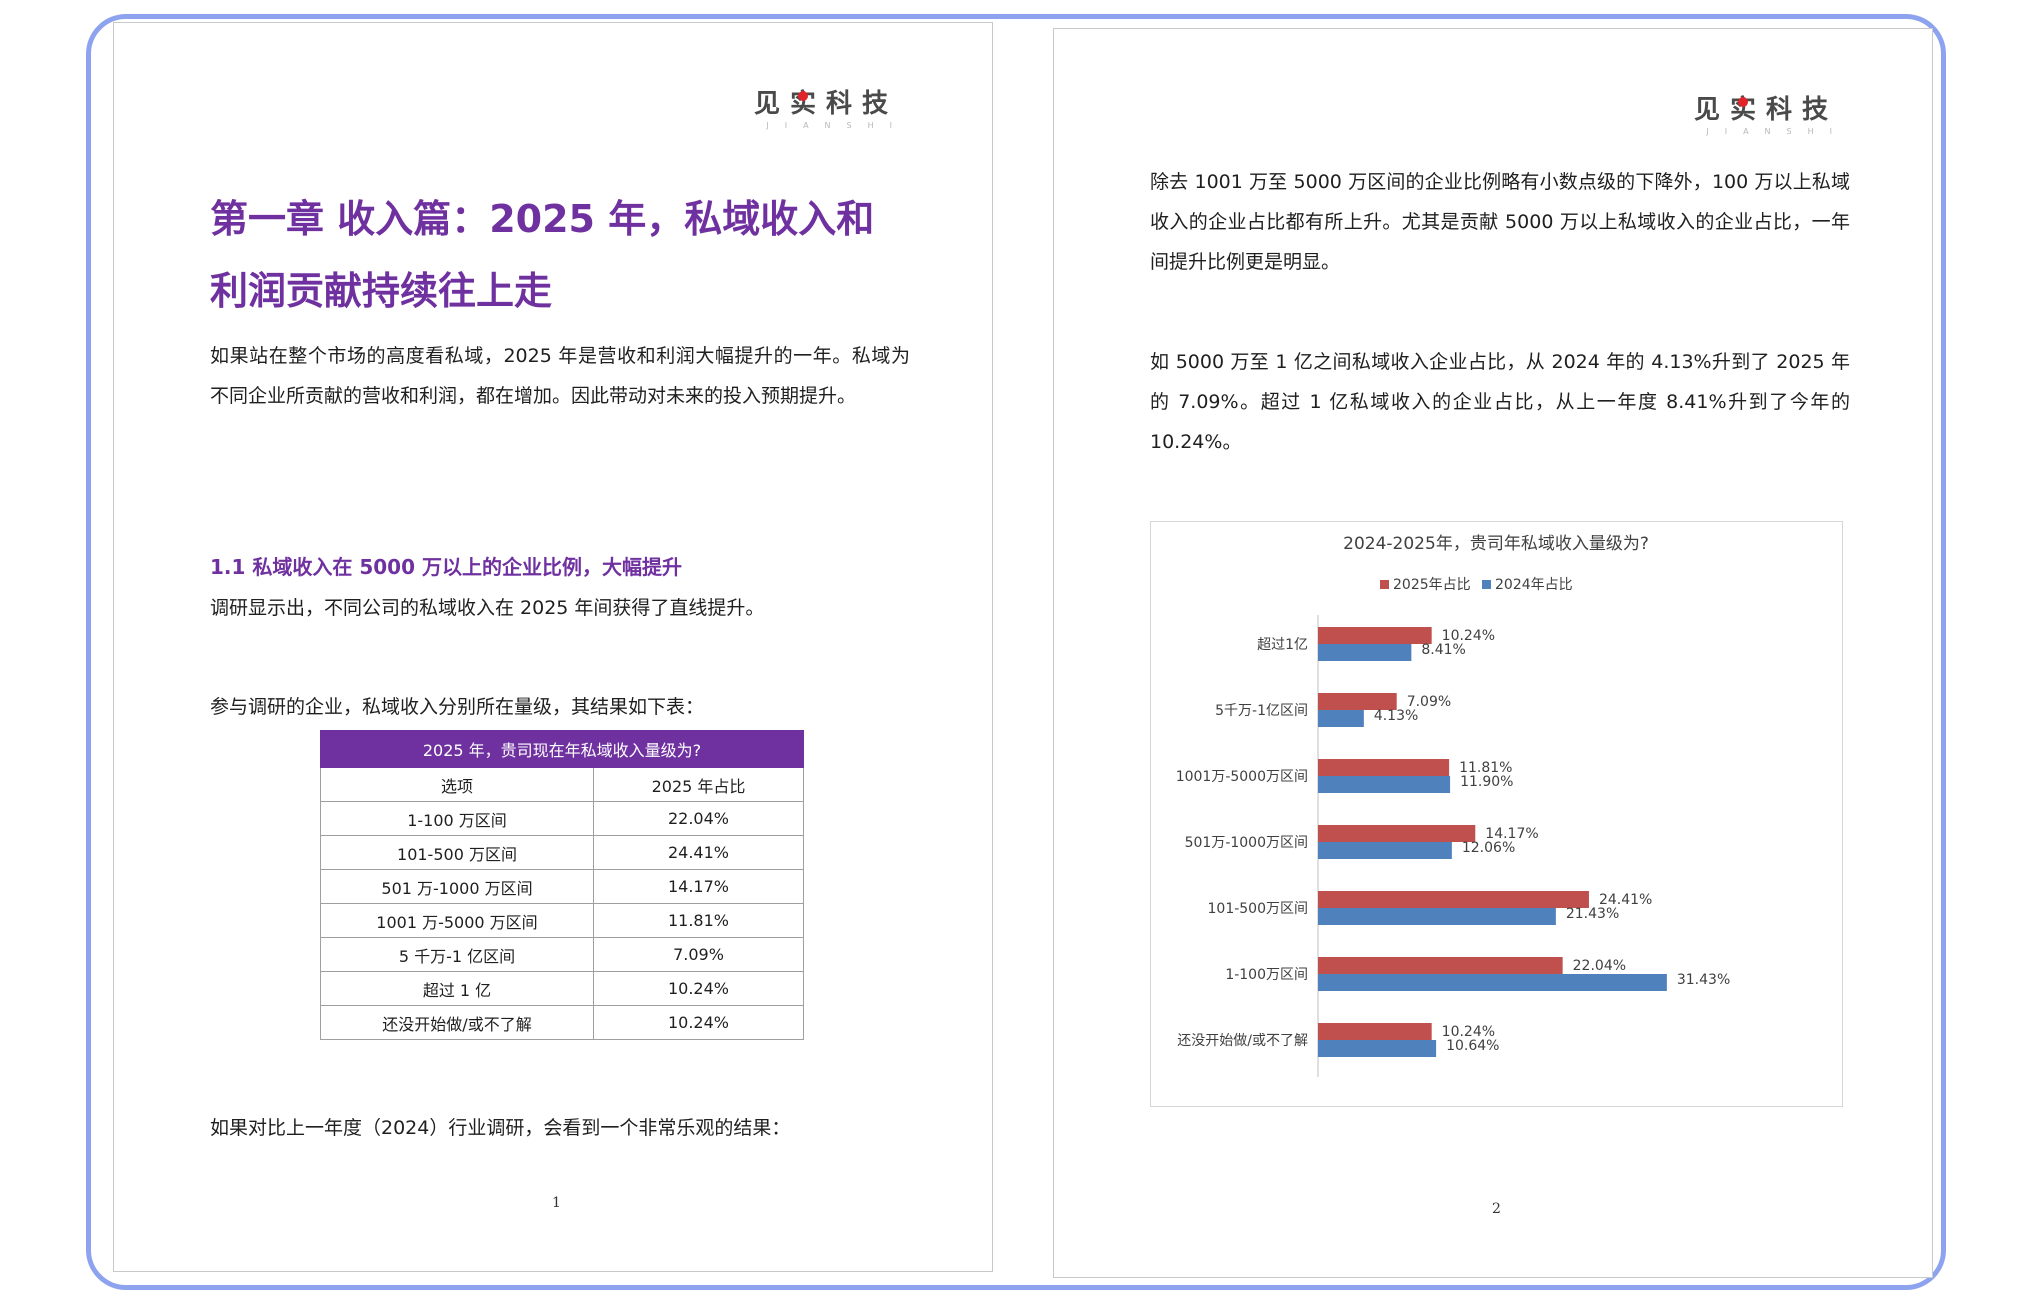 Image resolution: width=2030 pixels, height=1306 pixels. Describe the element at coordinates (556, 1203) in the screenshot. I see `page-number: 1` at that location.